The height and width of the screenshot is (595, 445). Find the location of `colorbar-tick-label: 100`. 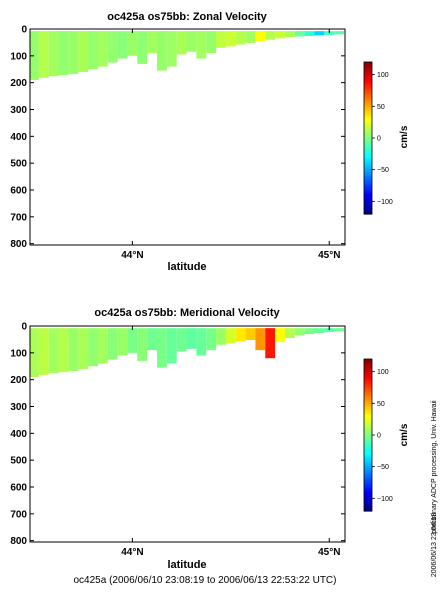

colorbar-tick-label: 100 is located at coordinates (383, 372).